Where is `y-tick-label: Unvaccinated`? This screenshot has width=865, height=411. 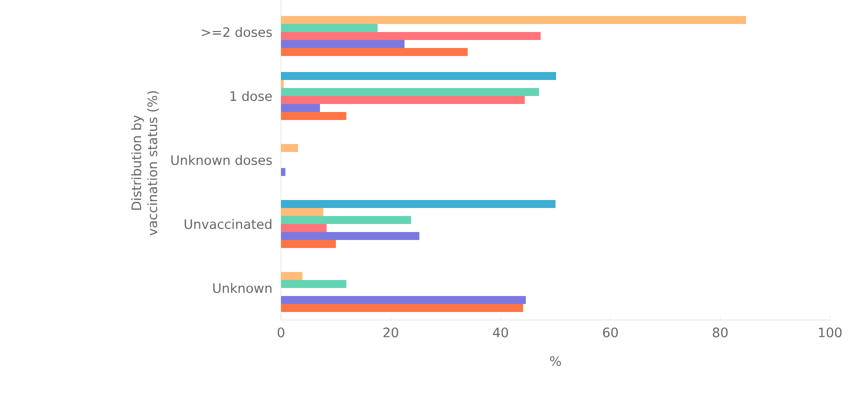 y-tick-label: Unvaccinated is located at coordinates (228, 224).